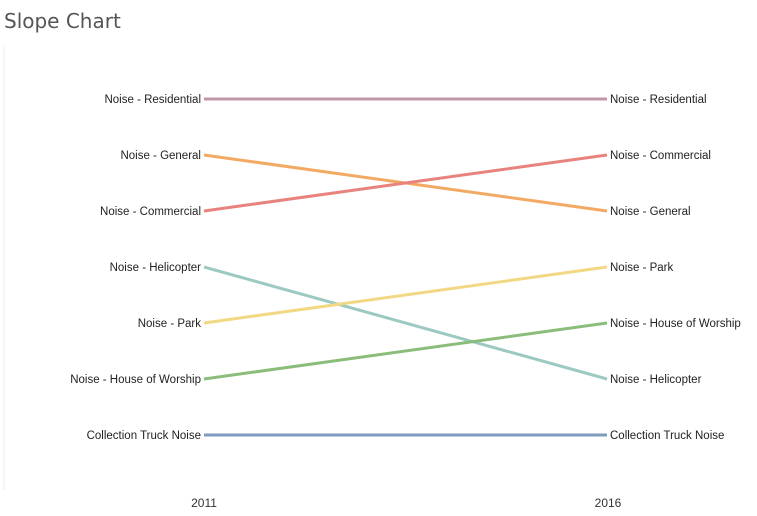  Describe the element at coordinates (656, 380) in the screenshot. I see `right-series-label: Noise - Helicopter` at that location.